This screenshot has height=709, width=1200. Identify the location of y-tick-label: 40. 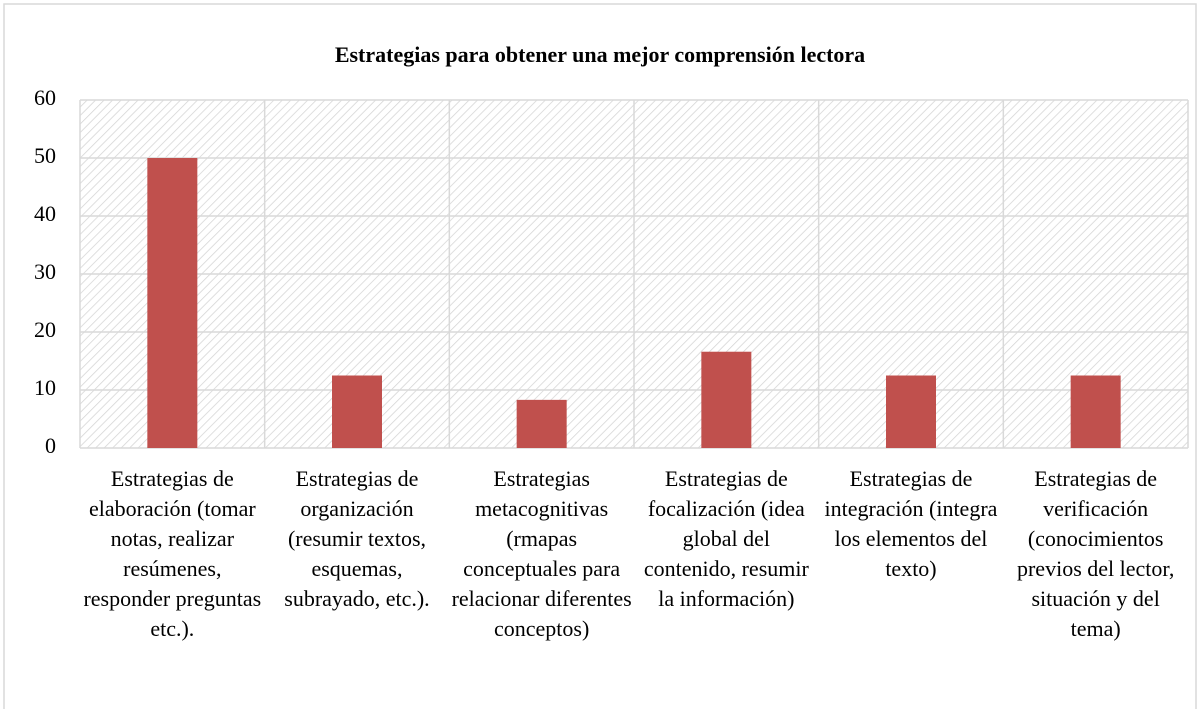
(45, 213).